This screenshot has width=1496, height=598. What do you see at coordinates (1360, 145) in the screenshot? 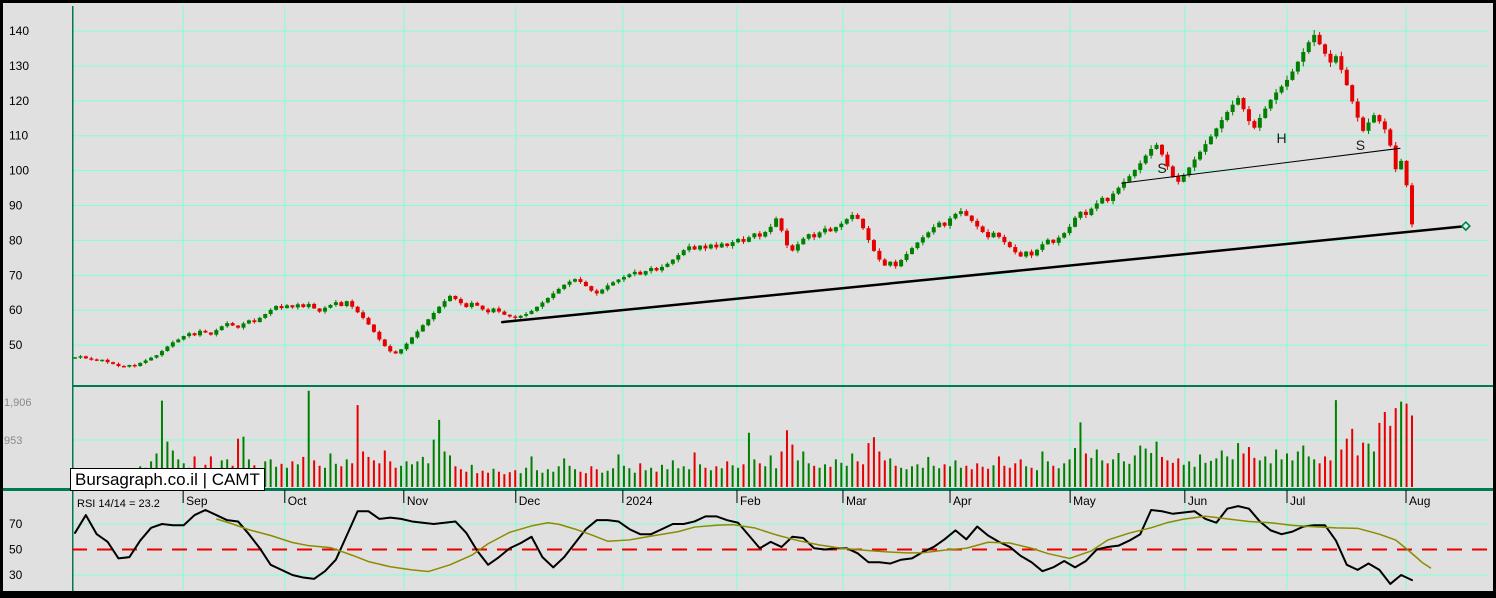
I see `shoulder-label: S` at bounding box center [1360, 145].